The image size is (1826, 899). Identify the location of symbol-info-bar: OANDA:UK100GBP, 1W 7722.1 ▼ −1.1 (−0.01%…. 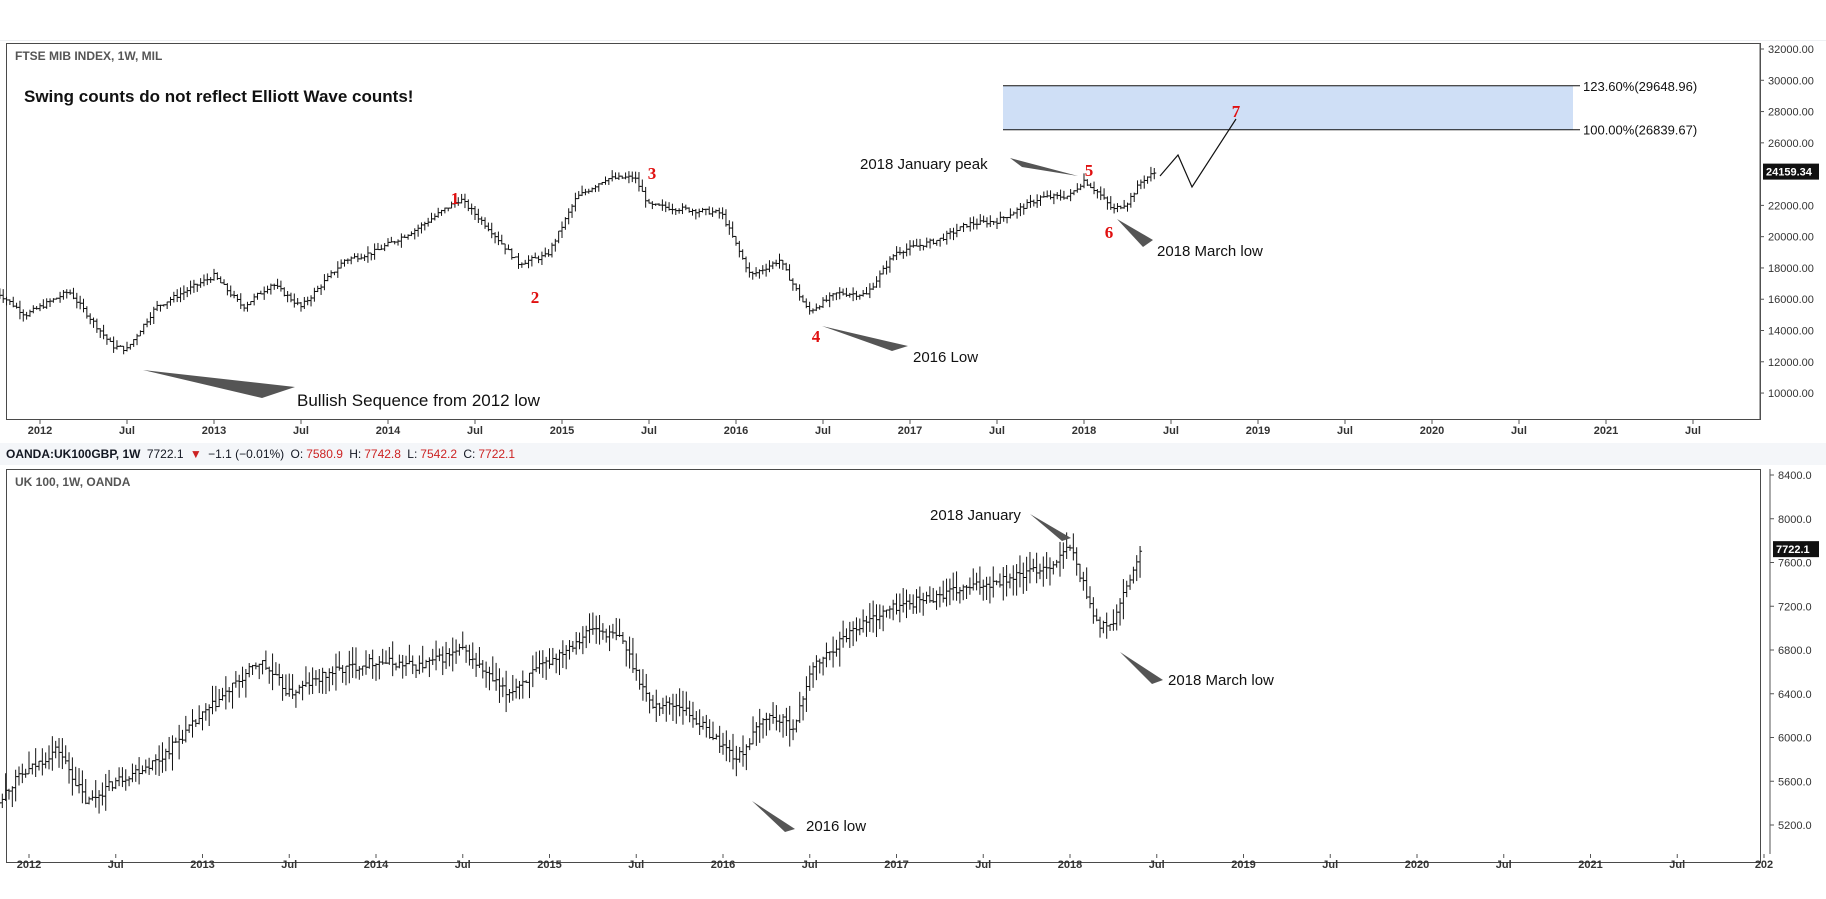
(913, 454).